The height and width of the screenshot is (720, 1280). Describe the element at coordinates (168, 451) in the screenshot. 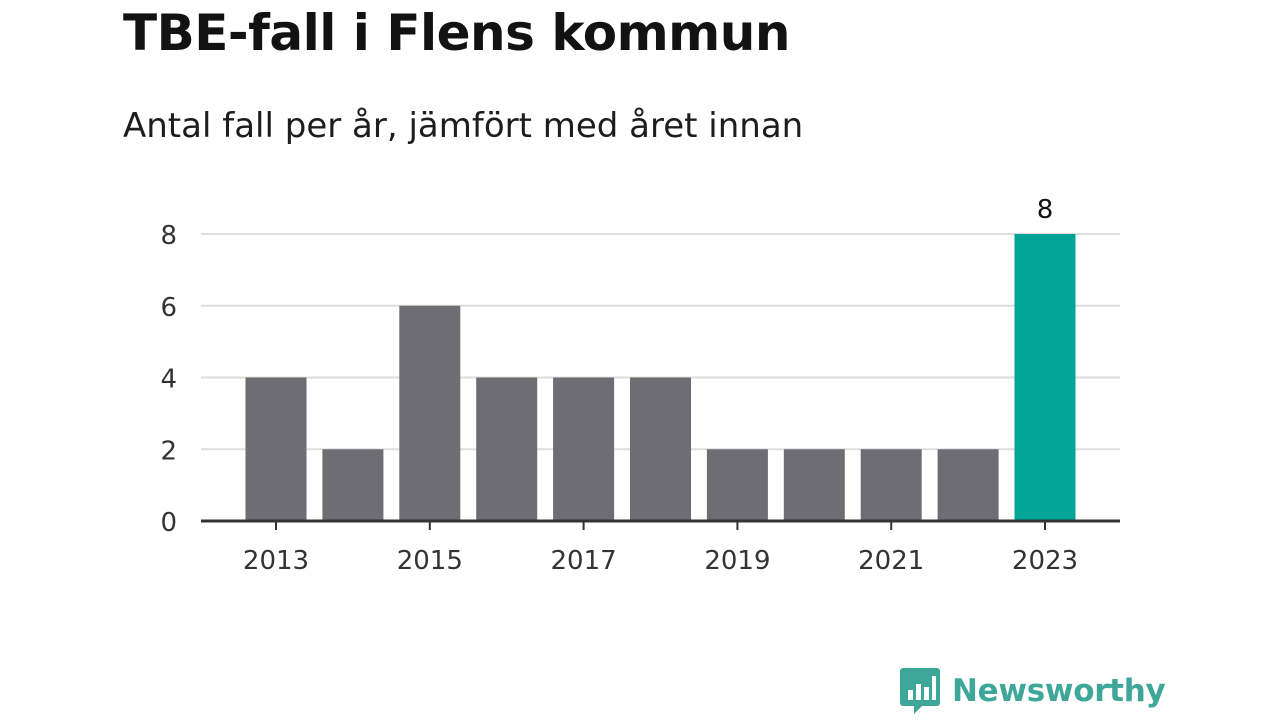

I see `y-tick-label: 2` at that location.